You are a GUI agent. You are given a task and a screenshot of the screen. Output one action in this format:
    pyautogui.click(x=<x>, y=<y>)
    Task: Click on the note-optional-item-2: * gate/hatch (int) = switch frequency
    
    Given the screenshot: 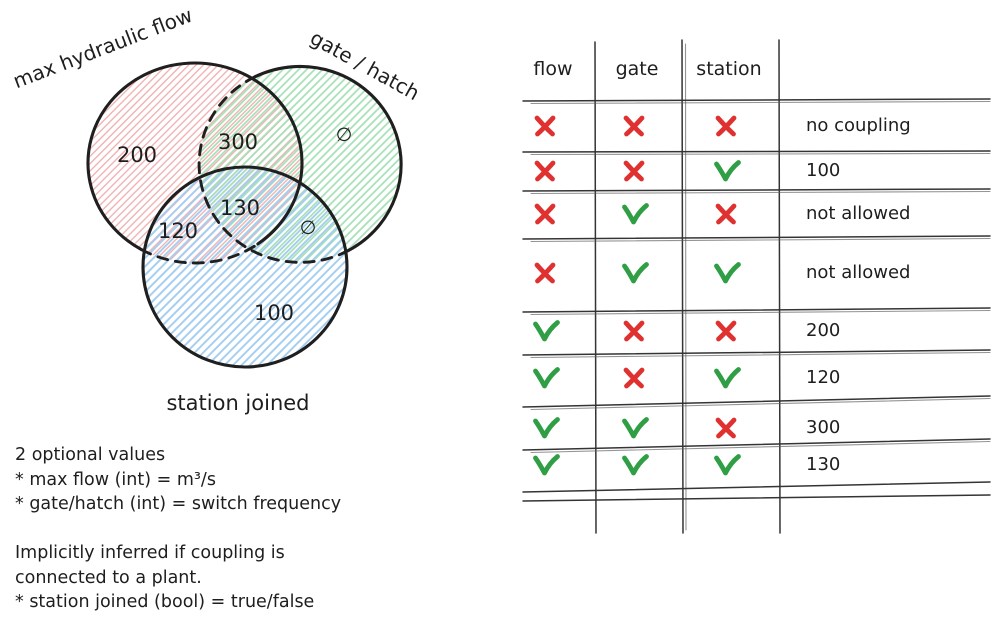 What is the action you would take?
    pyautogui.click(x=178, y=504)
    